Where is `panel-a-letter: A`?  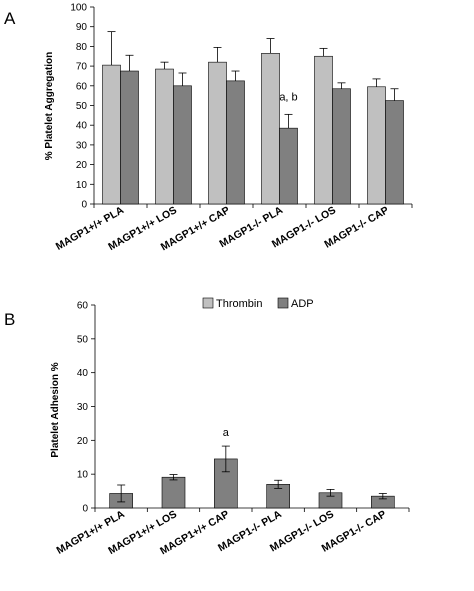 panel-a-letter: A is located at coordinates (10, 18).